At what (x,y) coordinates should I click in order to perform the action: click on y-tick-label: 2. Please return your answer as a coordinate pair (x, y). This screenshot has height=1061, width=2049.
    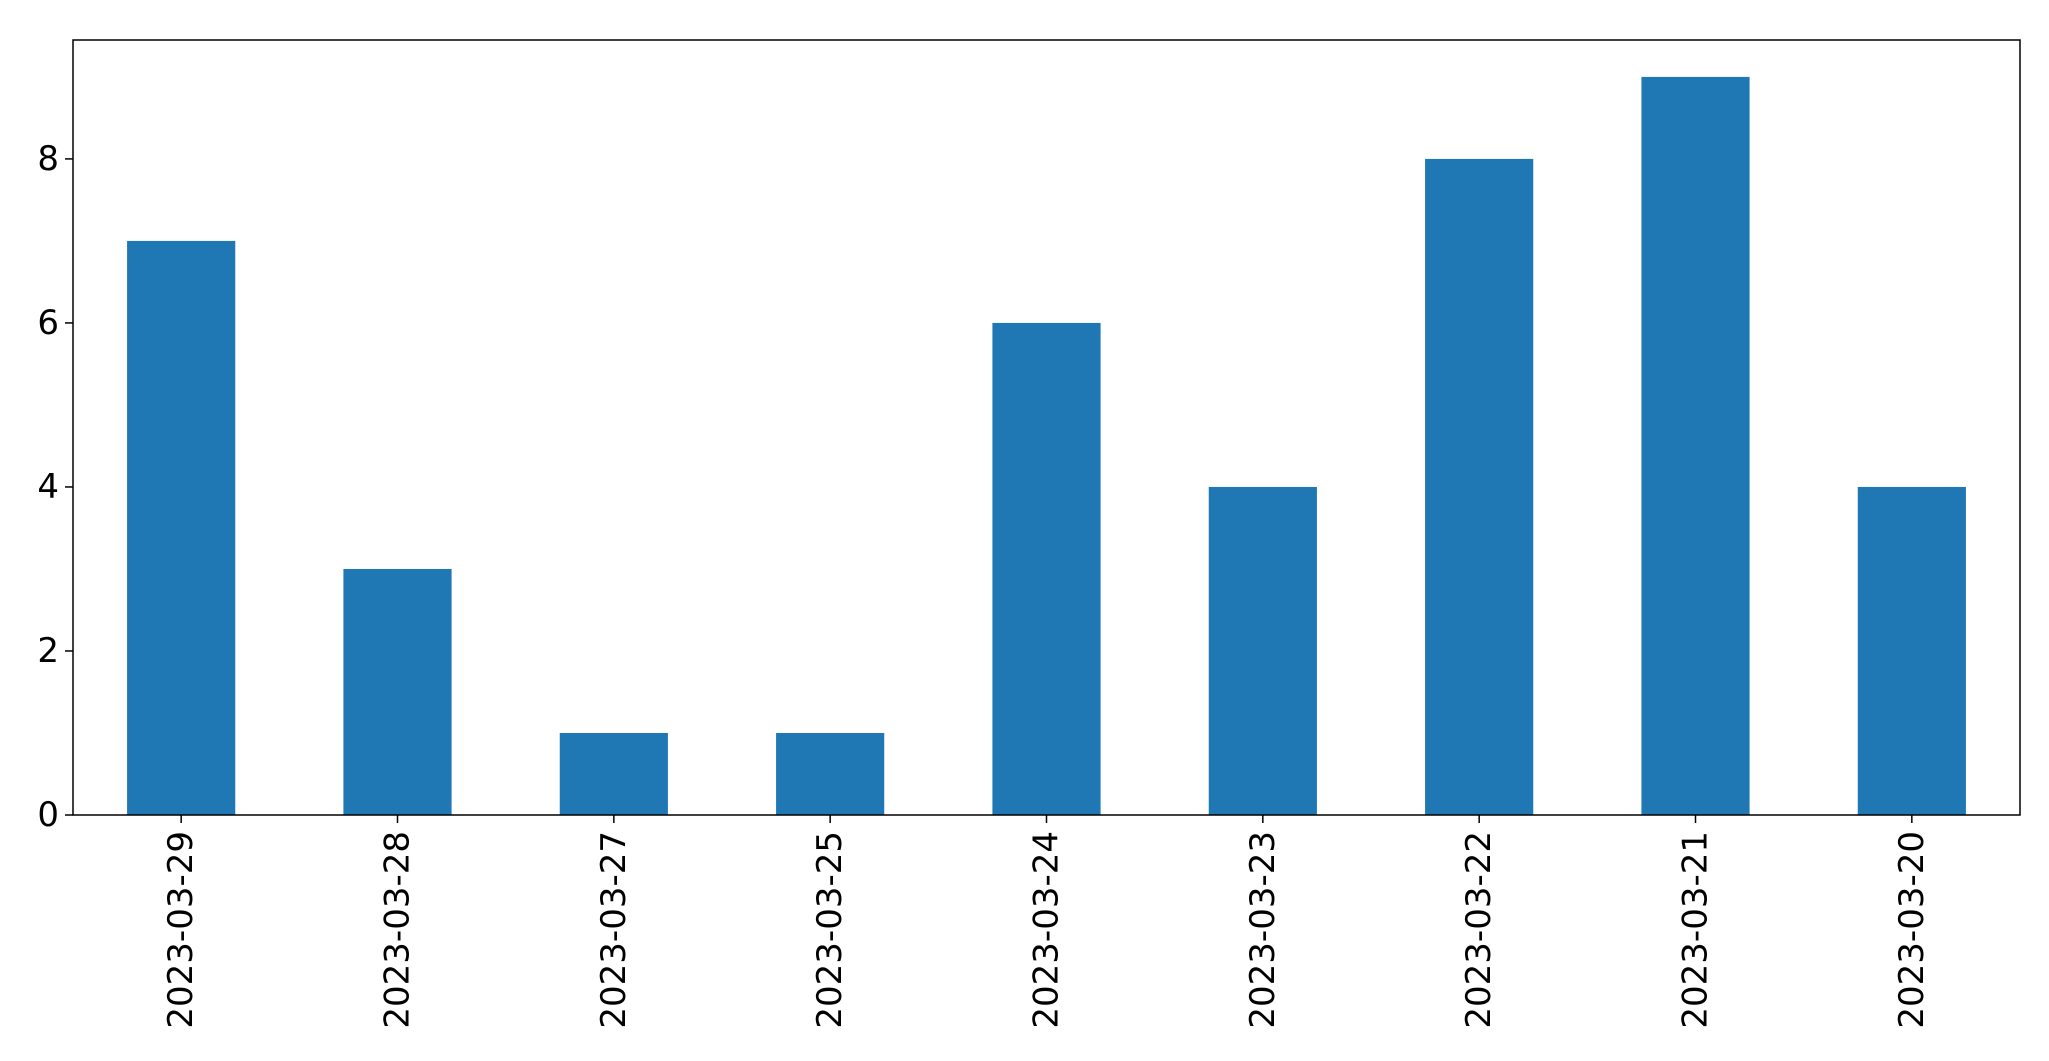
    Looking at the image, I should click on (48, 651).